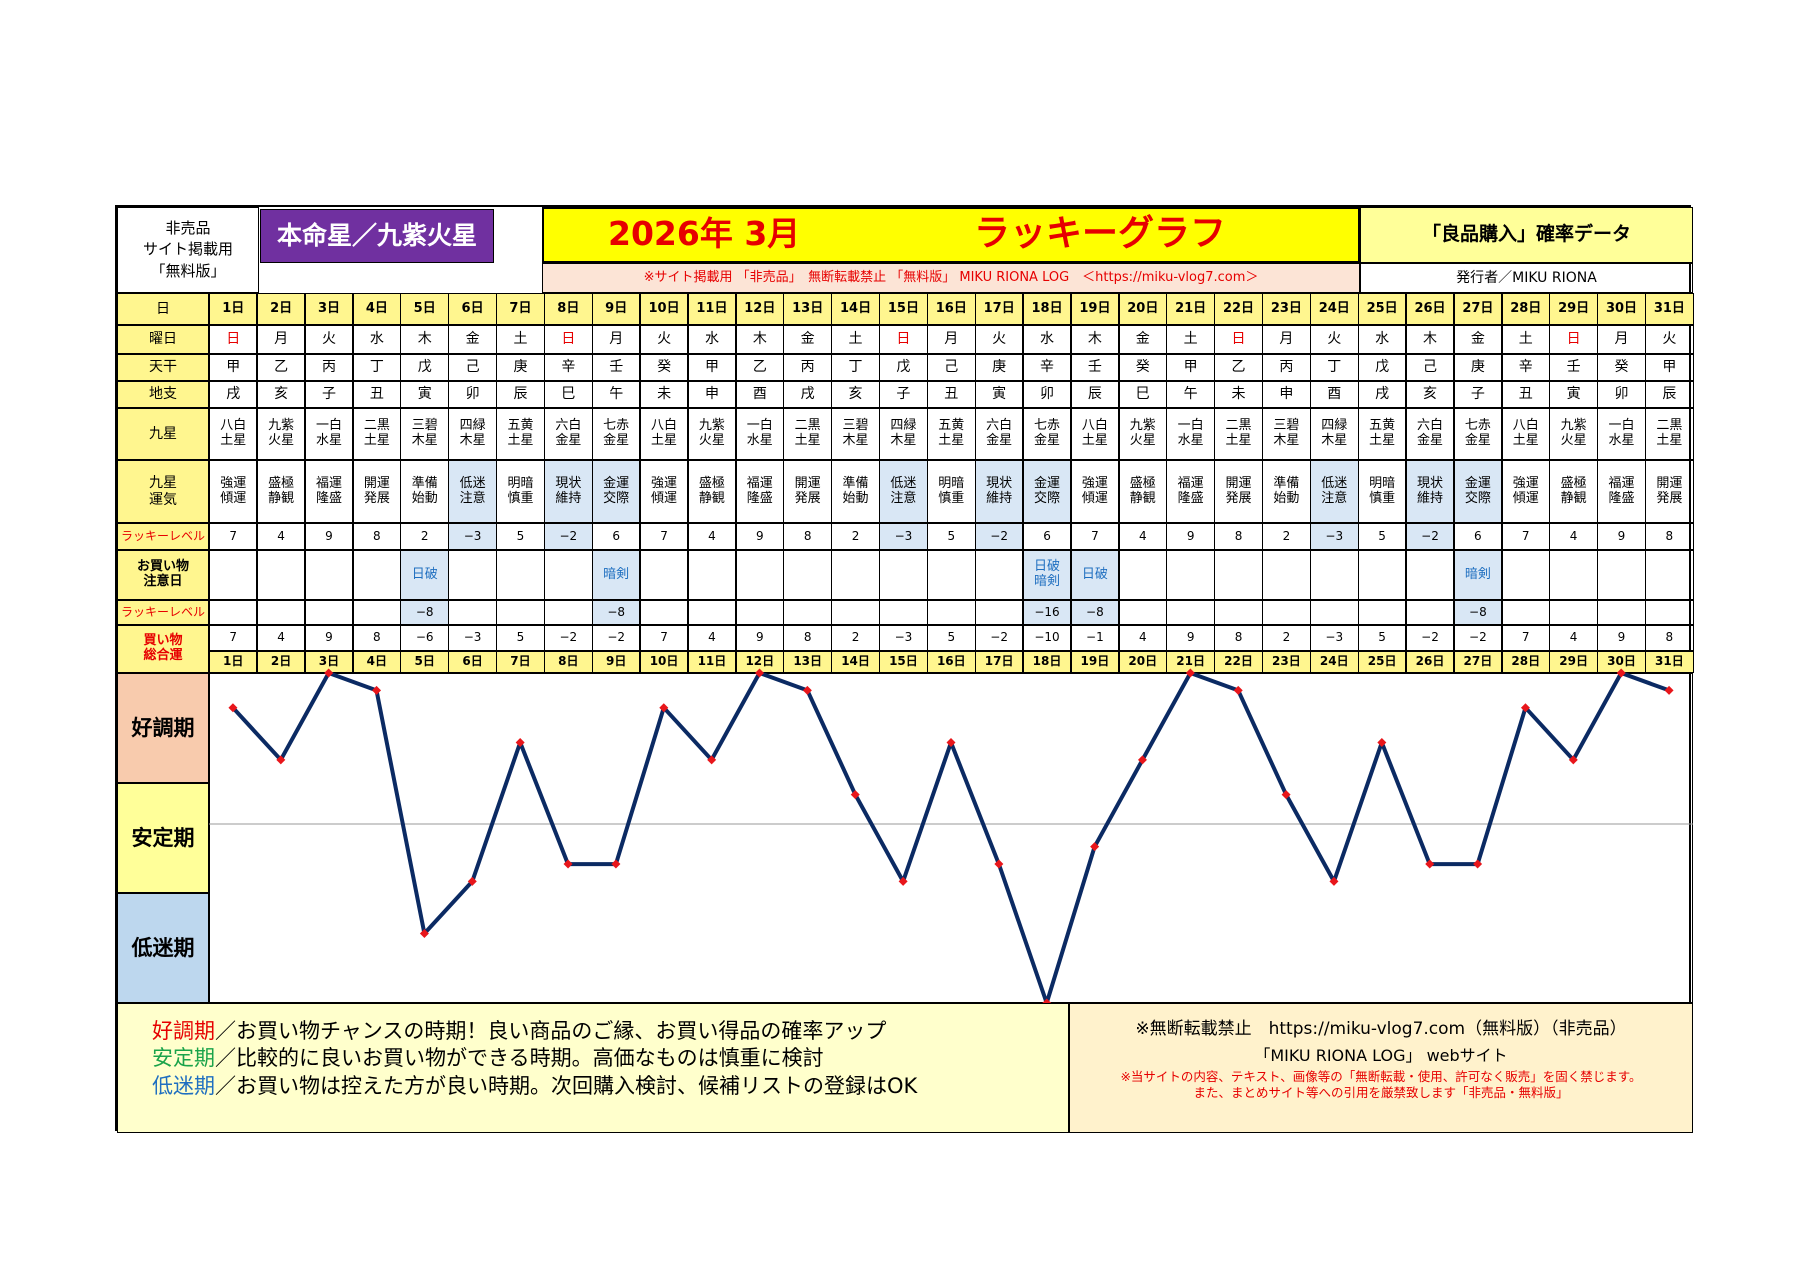 The width and height of the screenshot is (1800, 1272). I want to click on day-footer-cell: 15日, so click(903, 662).